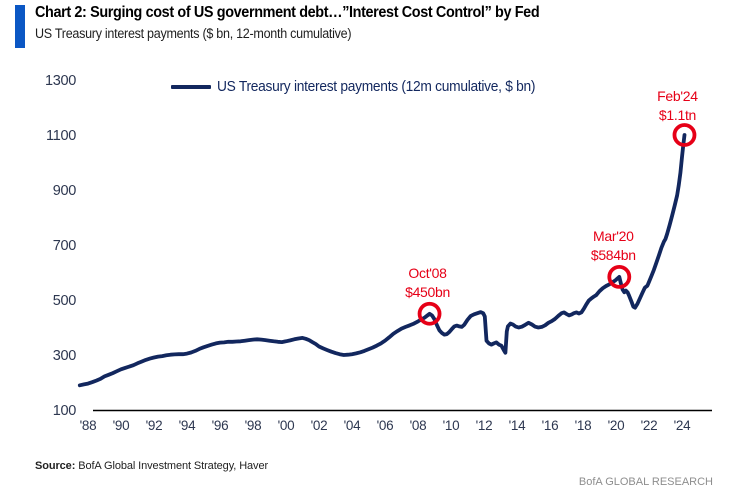 The image size is (729, 500). What do you see at coordinates (484, 425) in the screenshot?
I see `x-tick-label: '12` at bounding box center [484, 425].